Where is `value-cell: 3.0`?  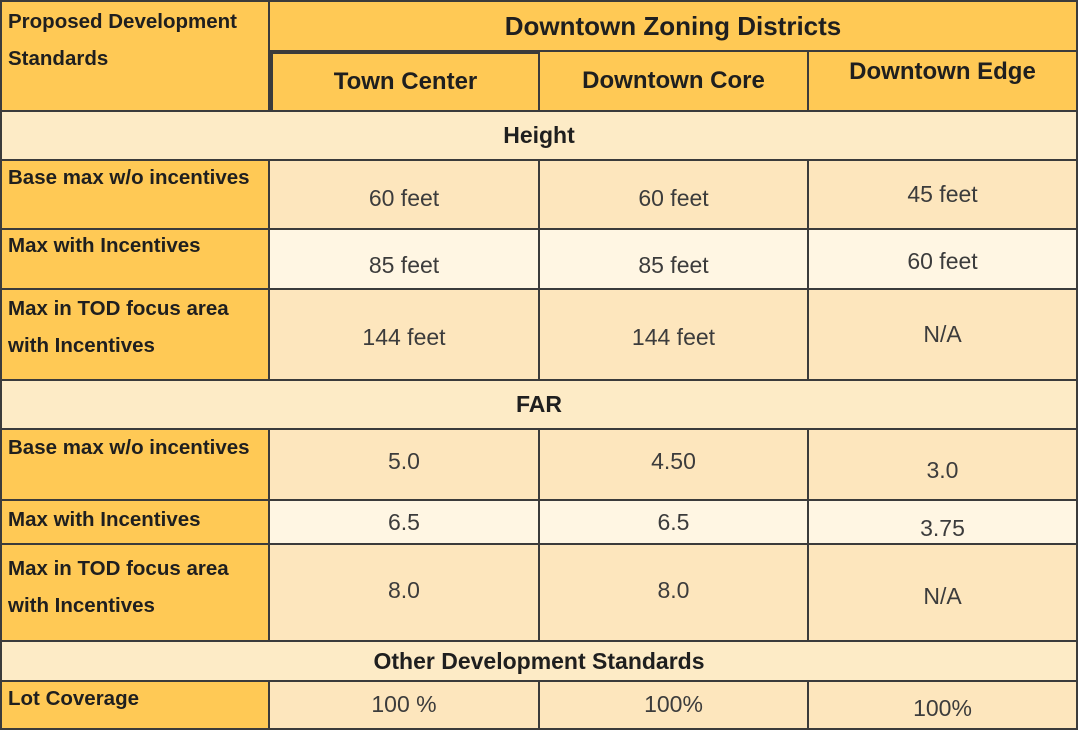
value-cell: 3.0 is located at coordinates (942, 464).